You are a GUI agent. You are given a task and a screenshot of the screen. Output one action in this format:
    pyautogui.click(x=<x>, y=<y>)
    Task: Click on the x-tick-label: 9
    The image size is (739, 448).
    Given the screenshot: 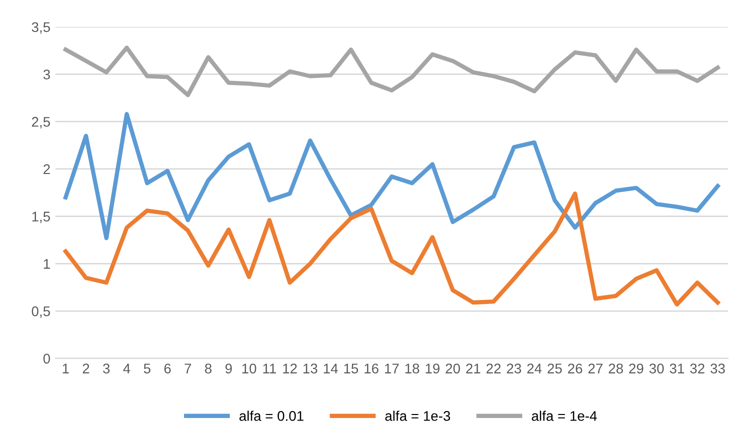 What is the action you would take?
    pyautogui.click(x=228, y=369)
    